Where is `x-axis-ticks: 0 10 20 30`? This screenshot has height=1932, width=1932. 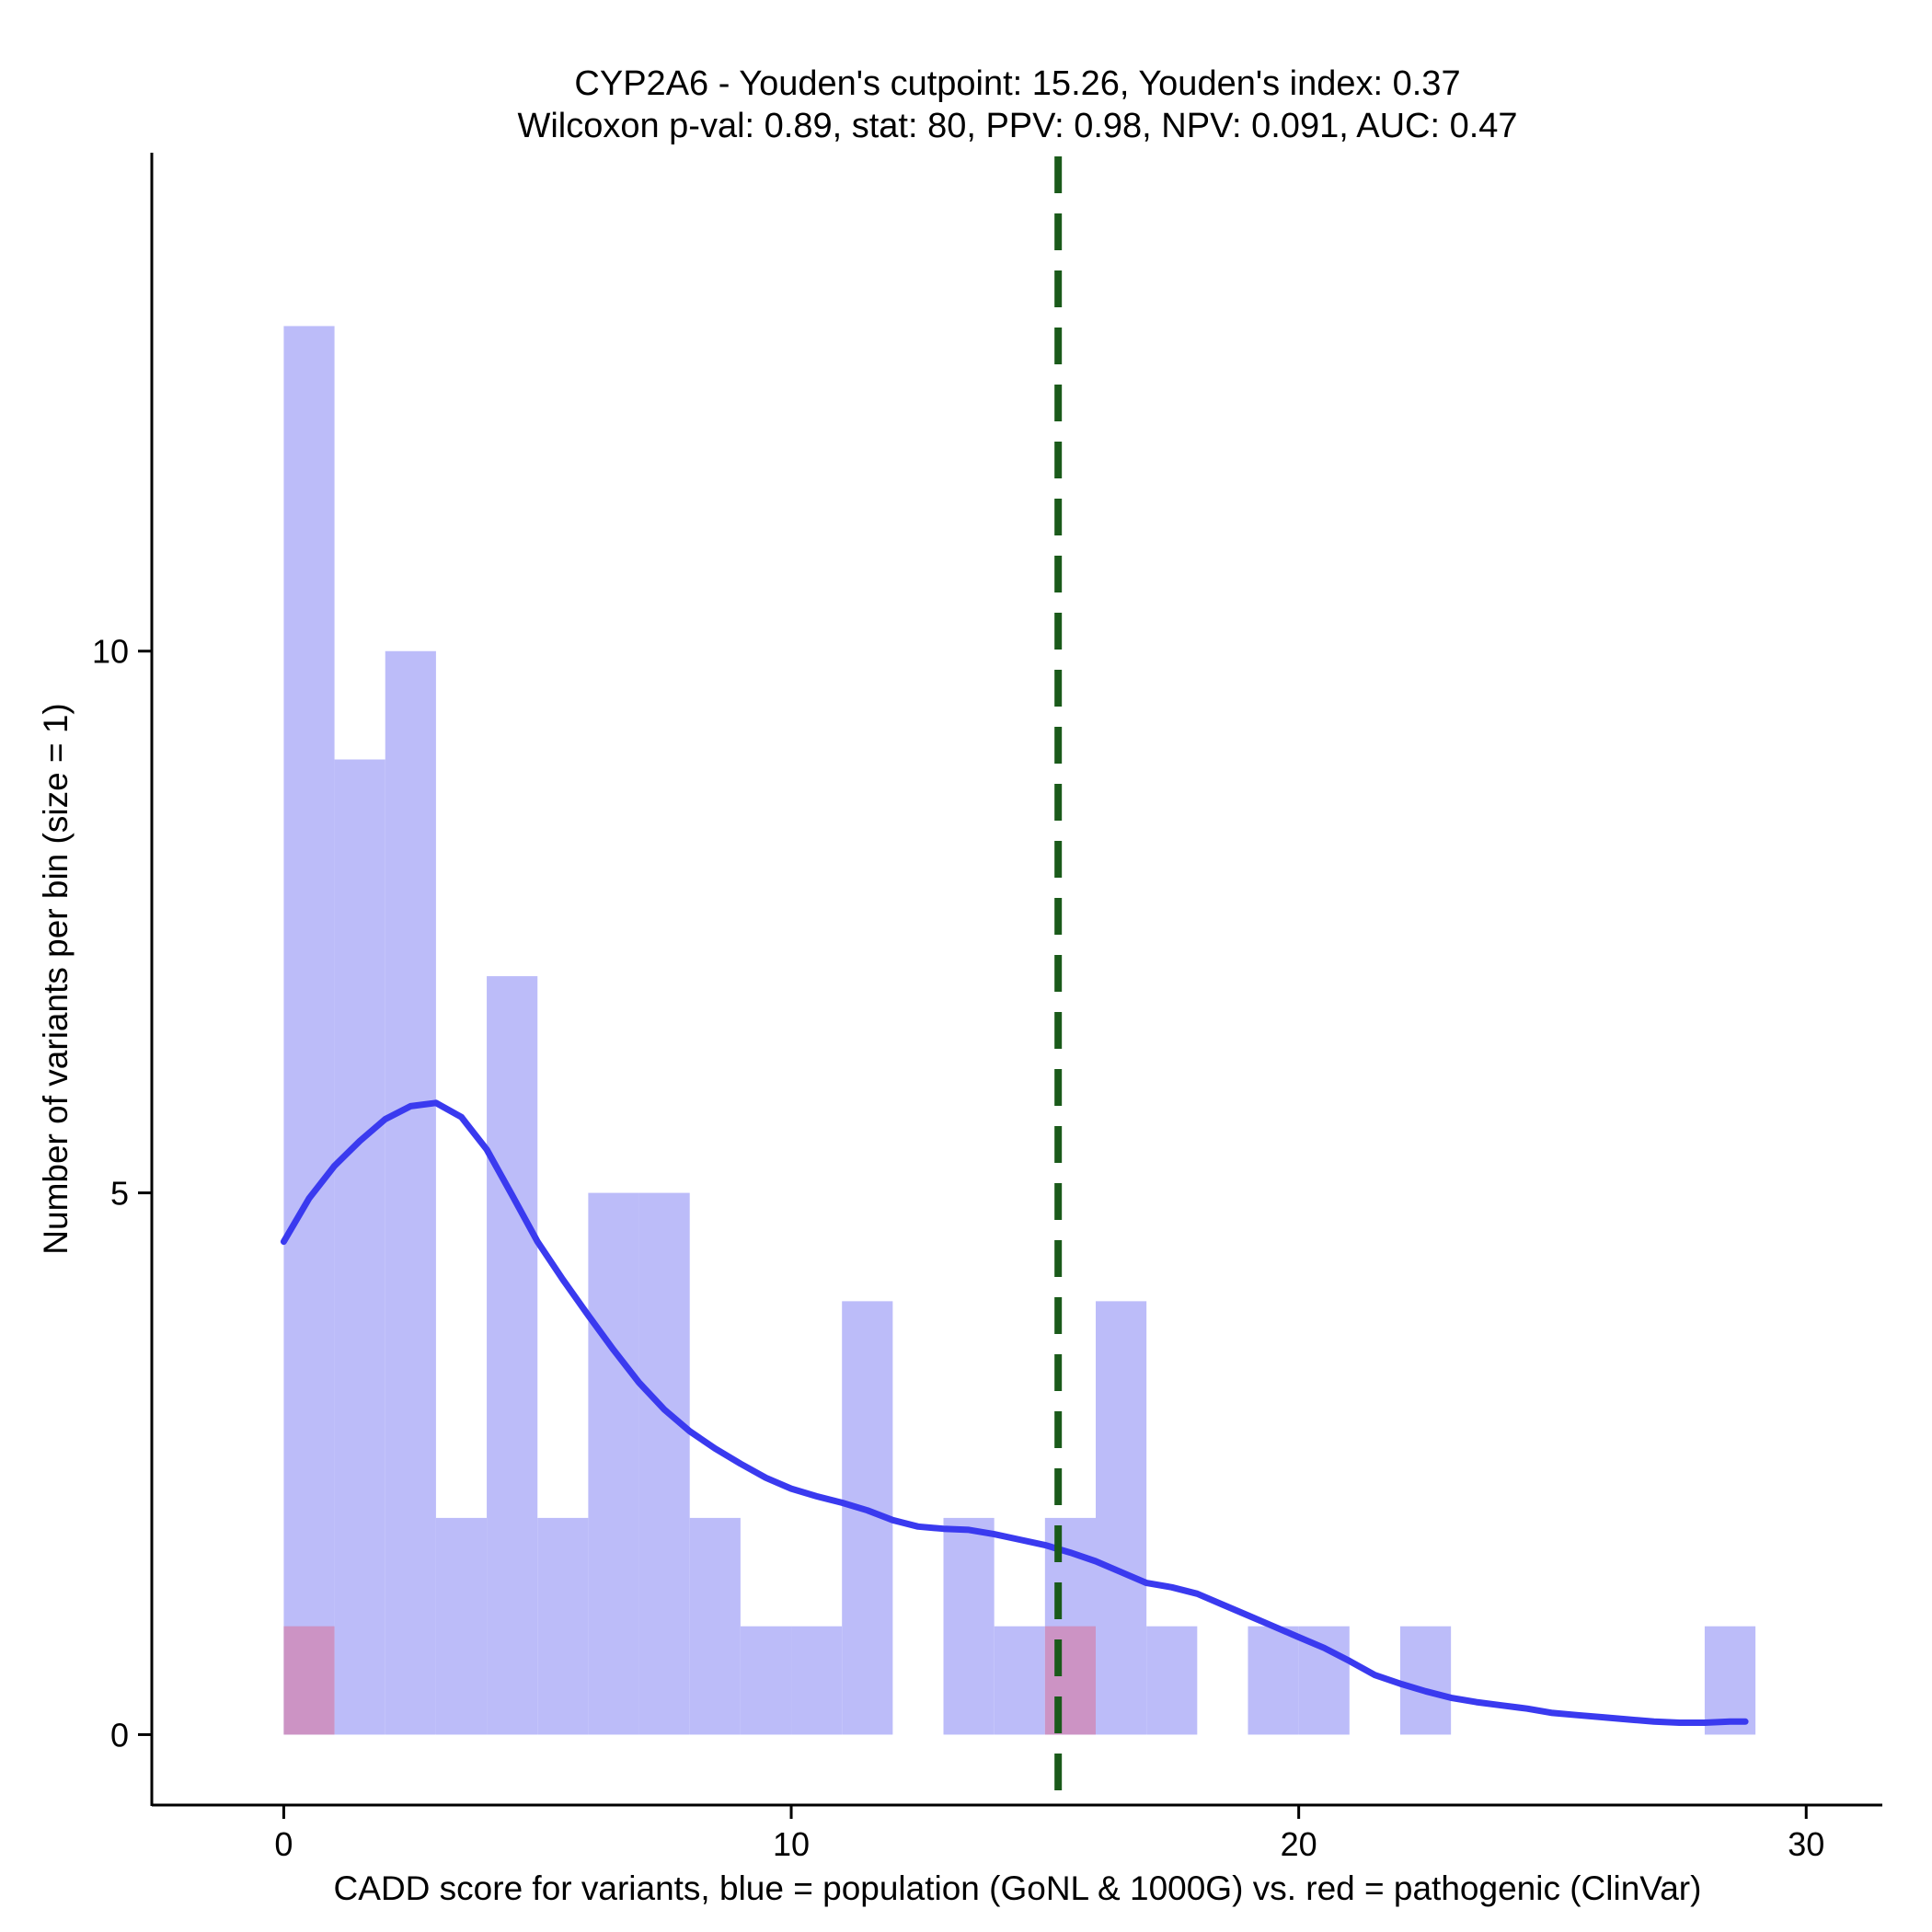 x-axis-ticks: 0 10 20 30 is located at coordinates (1049, 1834).